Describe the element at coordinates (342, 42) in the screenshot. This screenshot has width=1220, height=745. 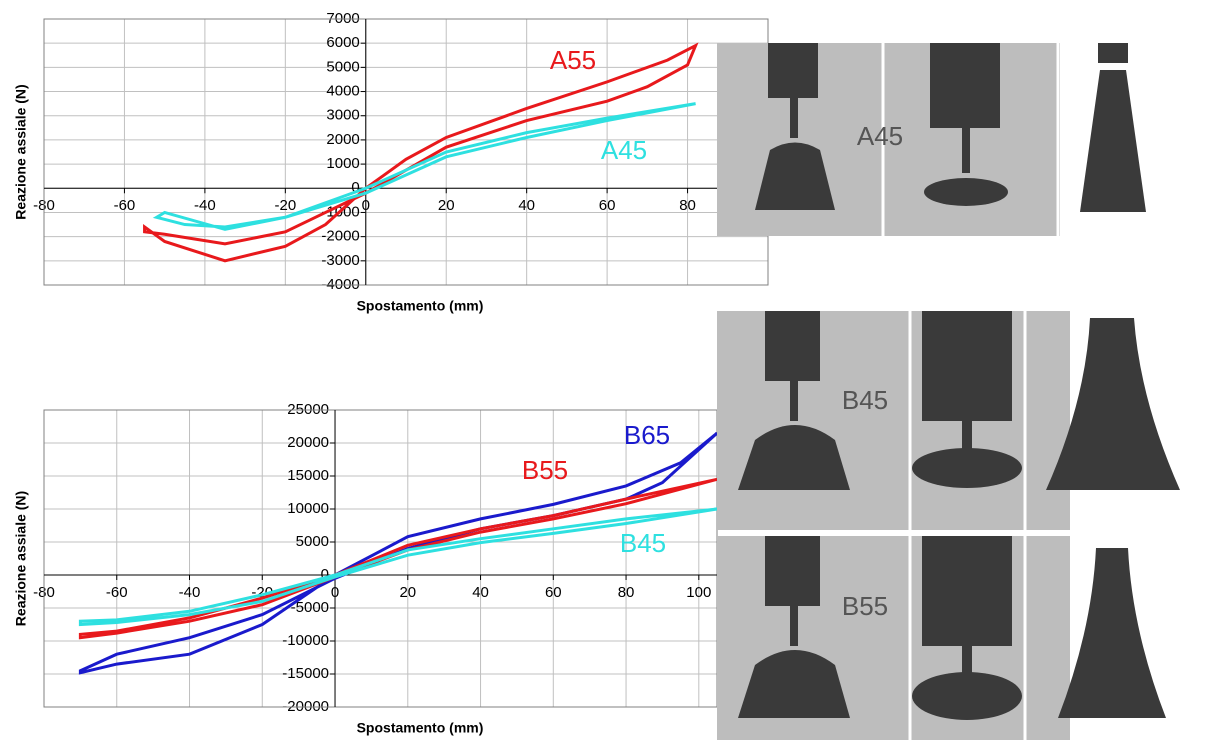
I see `y-tick-label: 6000` at that location.